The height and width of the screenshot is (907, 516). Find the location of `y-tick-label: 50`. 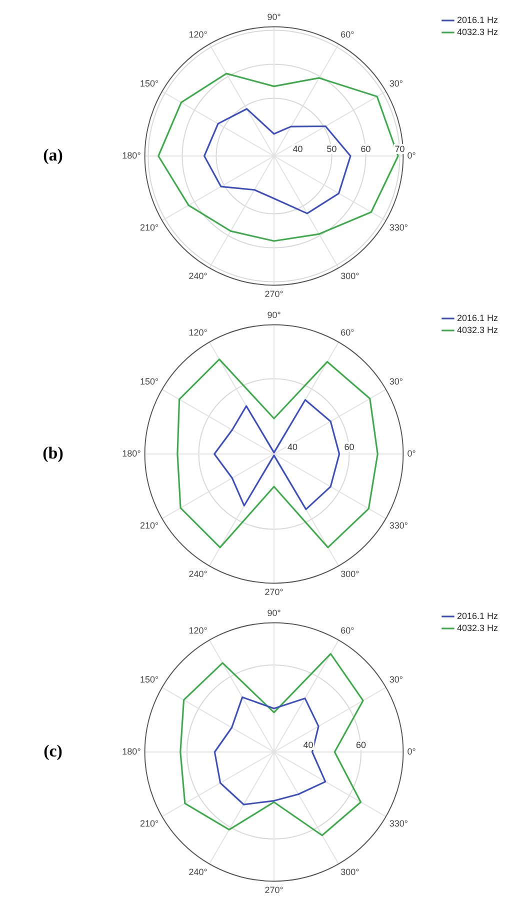

y-tick-label: 50 is located at coordinates (331, 149).